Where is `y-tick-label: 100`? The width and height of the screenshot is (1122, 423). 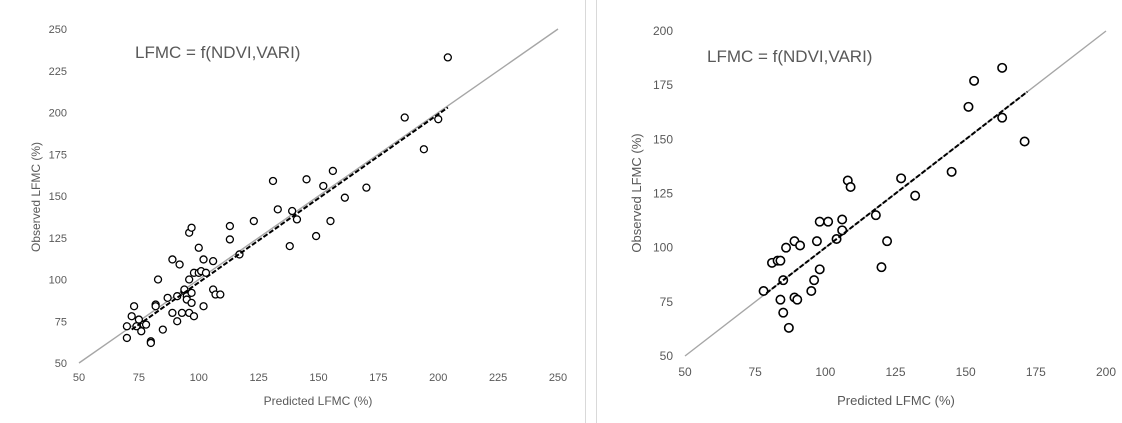 y-tick-label: 100 is located at coordinates (58, 281).